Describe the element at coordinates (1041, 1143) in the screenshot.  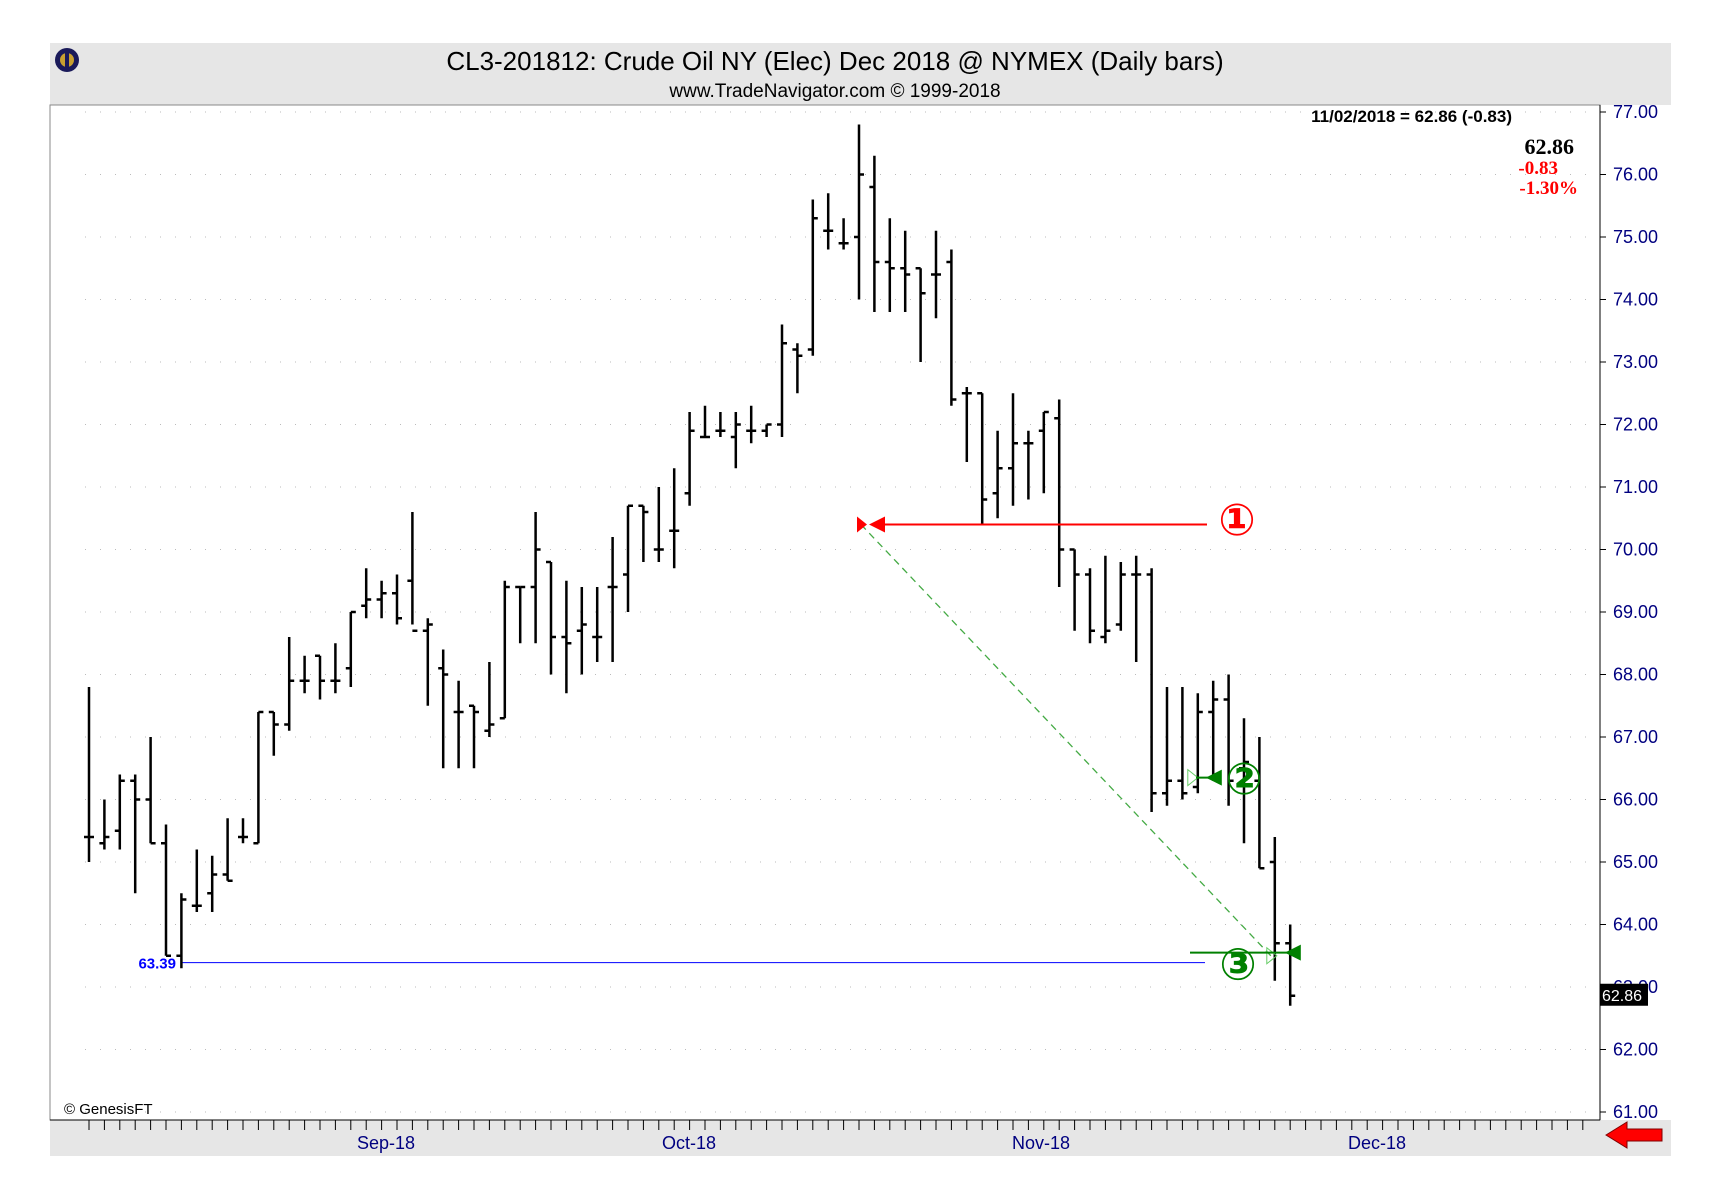
I see `x-tick-label: Nov-18` at that location.